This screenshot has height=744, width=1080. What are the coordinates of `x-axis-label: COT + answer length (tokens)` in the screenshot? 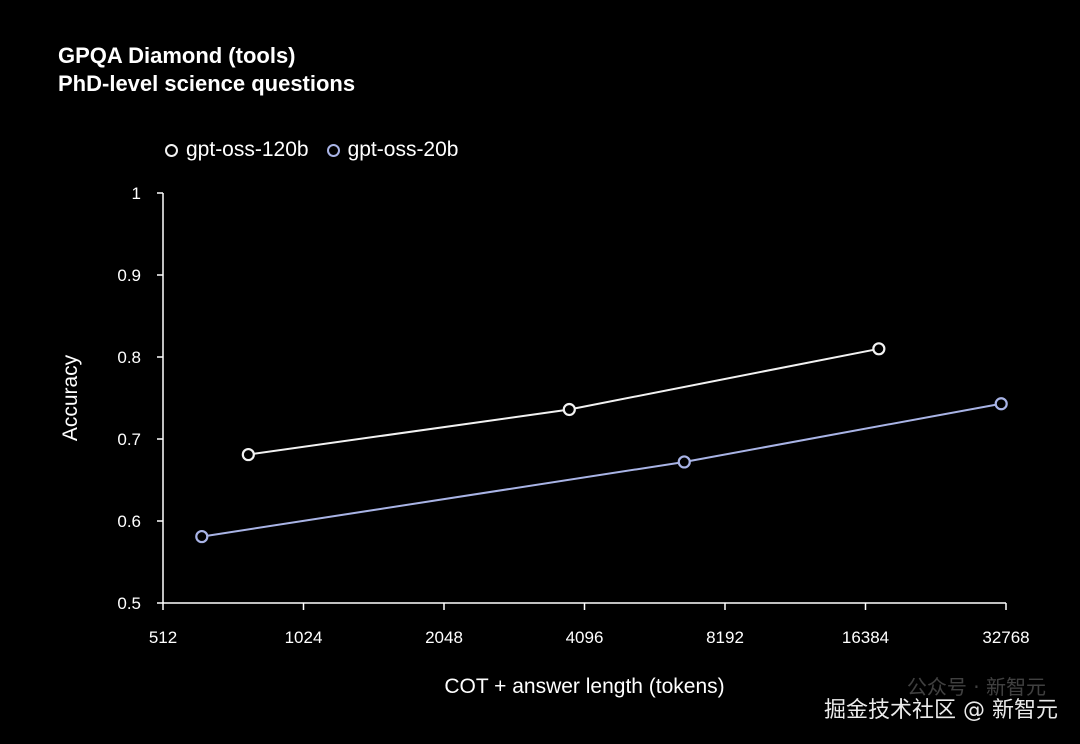 It's located at (584, 686).